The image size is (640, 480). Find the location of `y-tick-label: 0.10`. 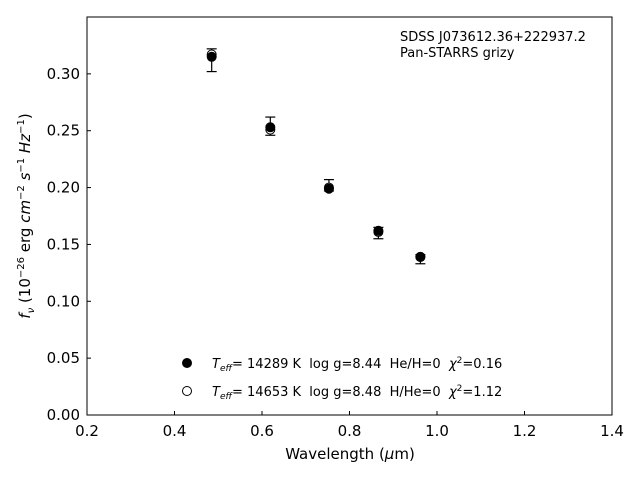

y-tick-label: 0.10 is located at coordinates (63, 301).